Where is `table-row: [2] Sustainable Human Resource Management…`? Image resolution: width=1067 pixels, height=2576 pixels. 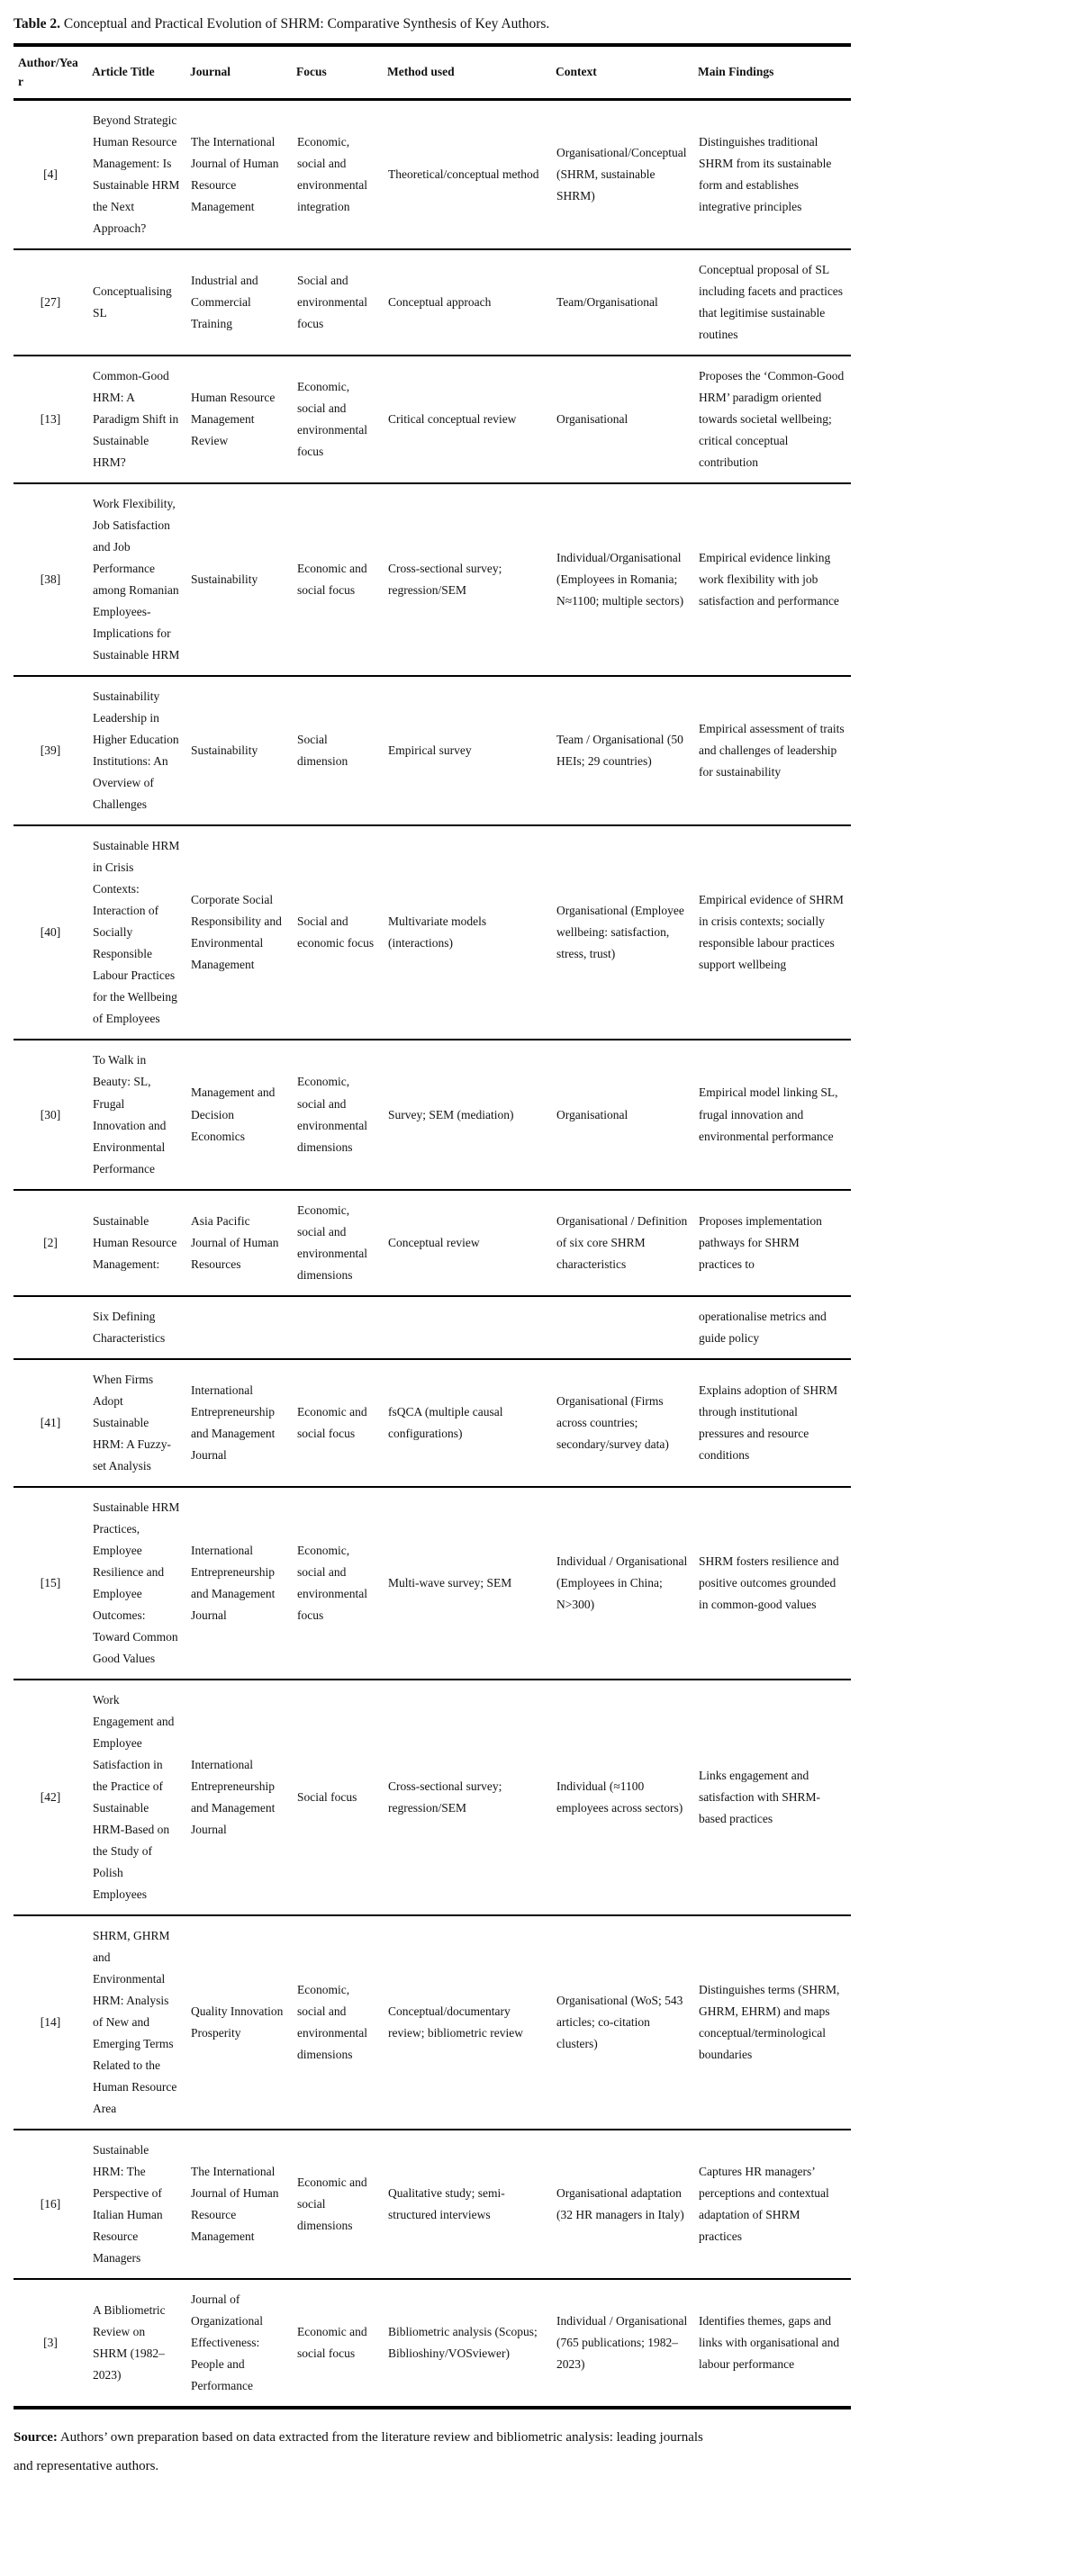
table-row: [2] Sustainable Human Resource Management… is located at coordinates (432, 1242).